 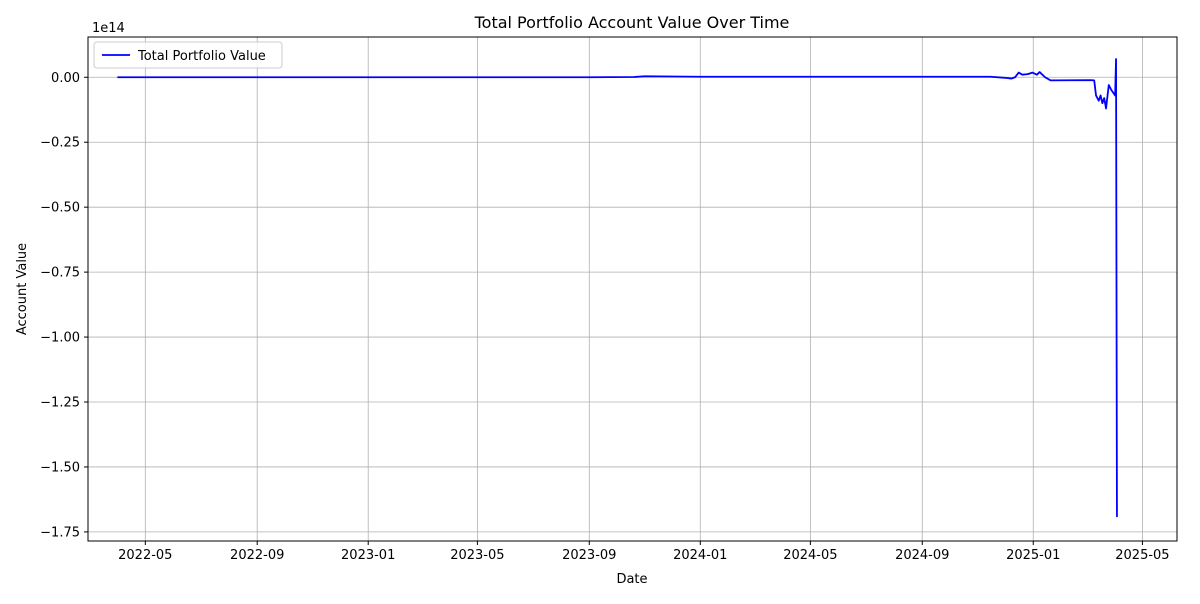 I want to click on x-tick-label: 2023-09, so click(x=589, y=555).